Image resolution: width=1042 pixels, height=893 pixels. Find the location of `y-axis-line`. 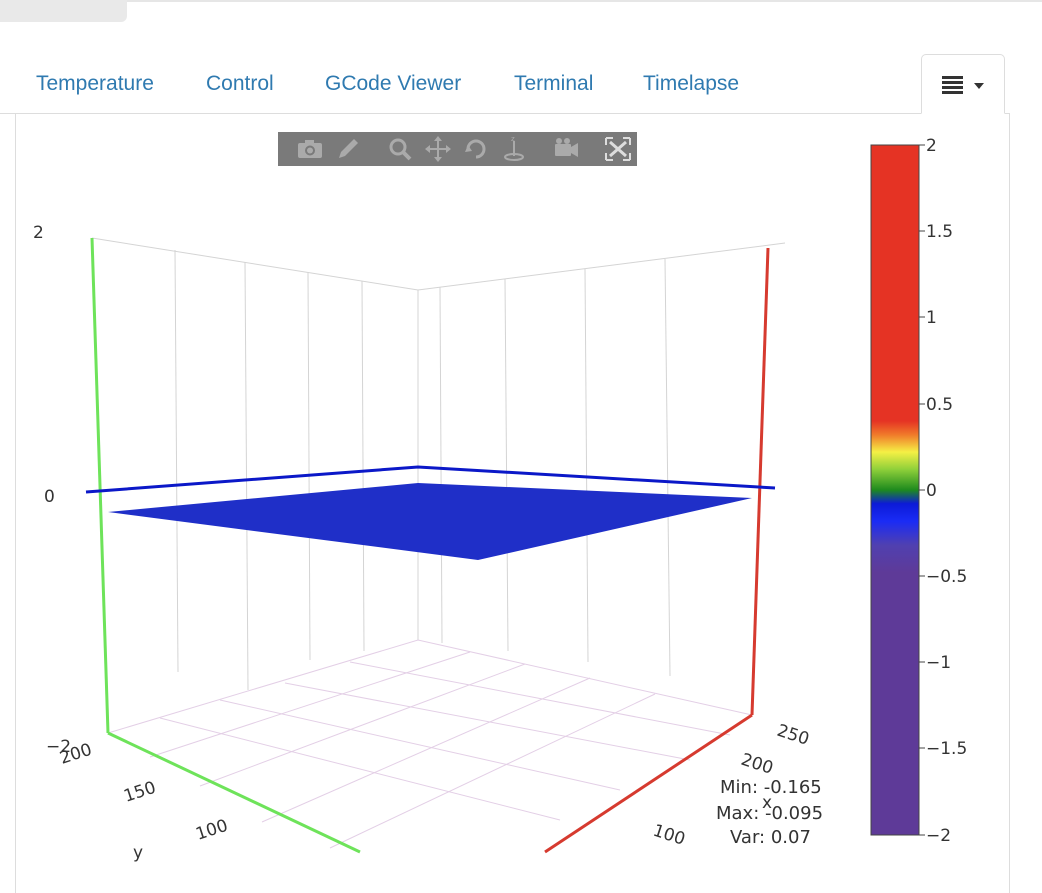

y-axis-line is located at coordinates (234, 792).